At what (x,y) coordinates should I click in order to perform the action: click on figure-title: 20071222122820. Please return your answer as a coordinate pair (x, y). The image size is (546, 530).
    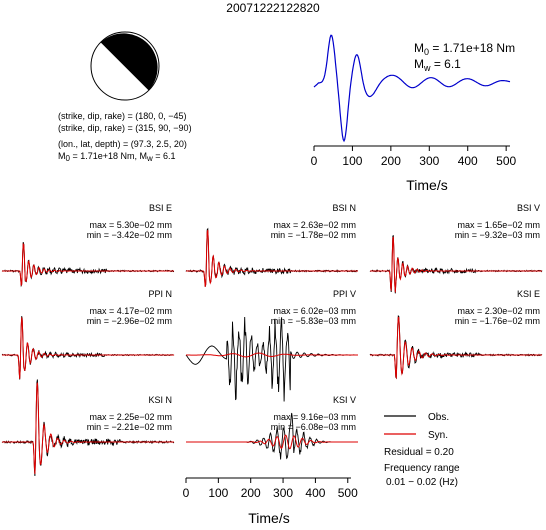
    Looking at the image, I should click on (273, 8).